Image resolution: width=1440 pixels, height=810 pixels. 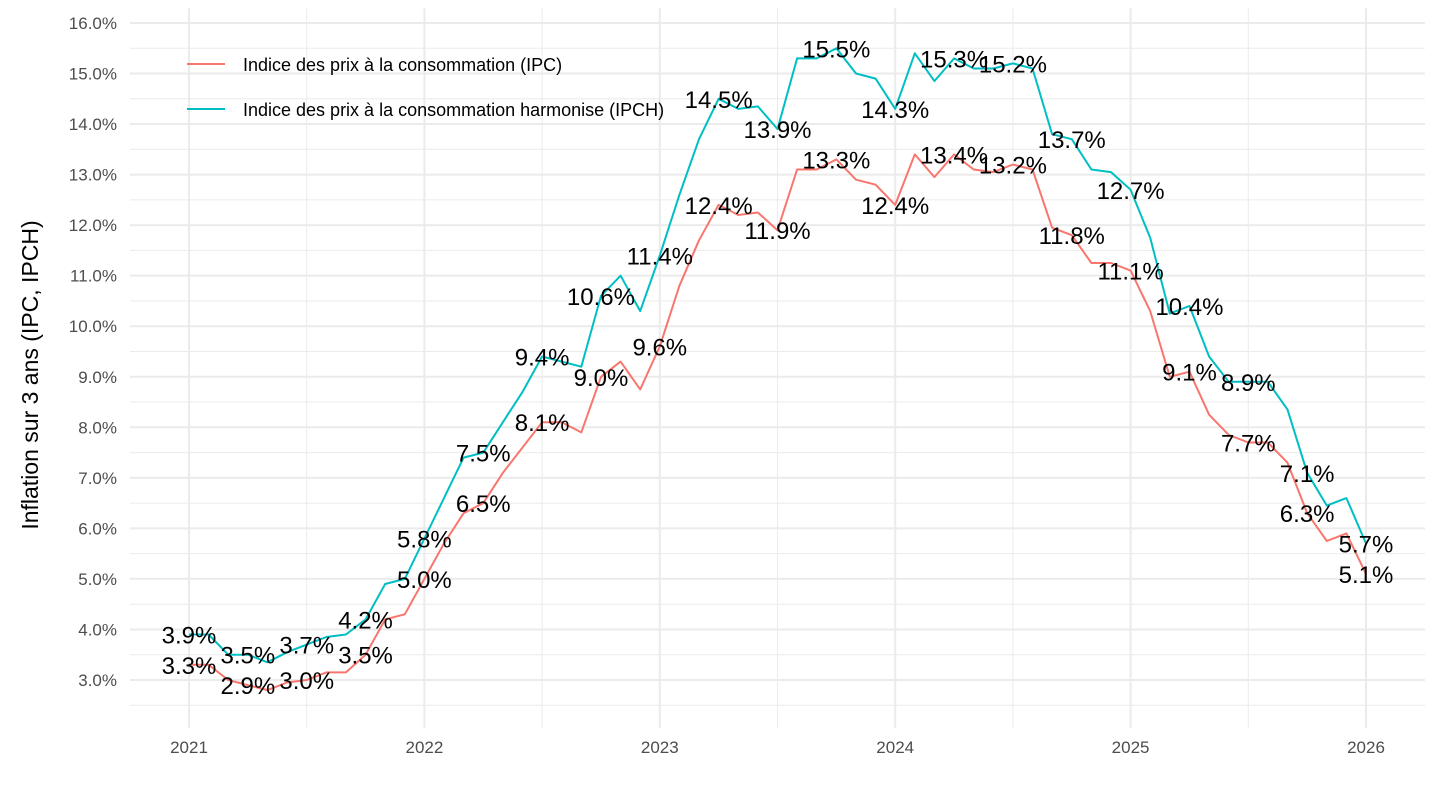 What do you see at coordinates (954, 155) in the screenshot?
I see `ipc-data-label: 13.4%` at bounding box center [954, 155].